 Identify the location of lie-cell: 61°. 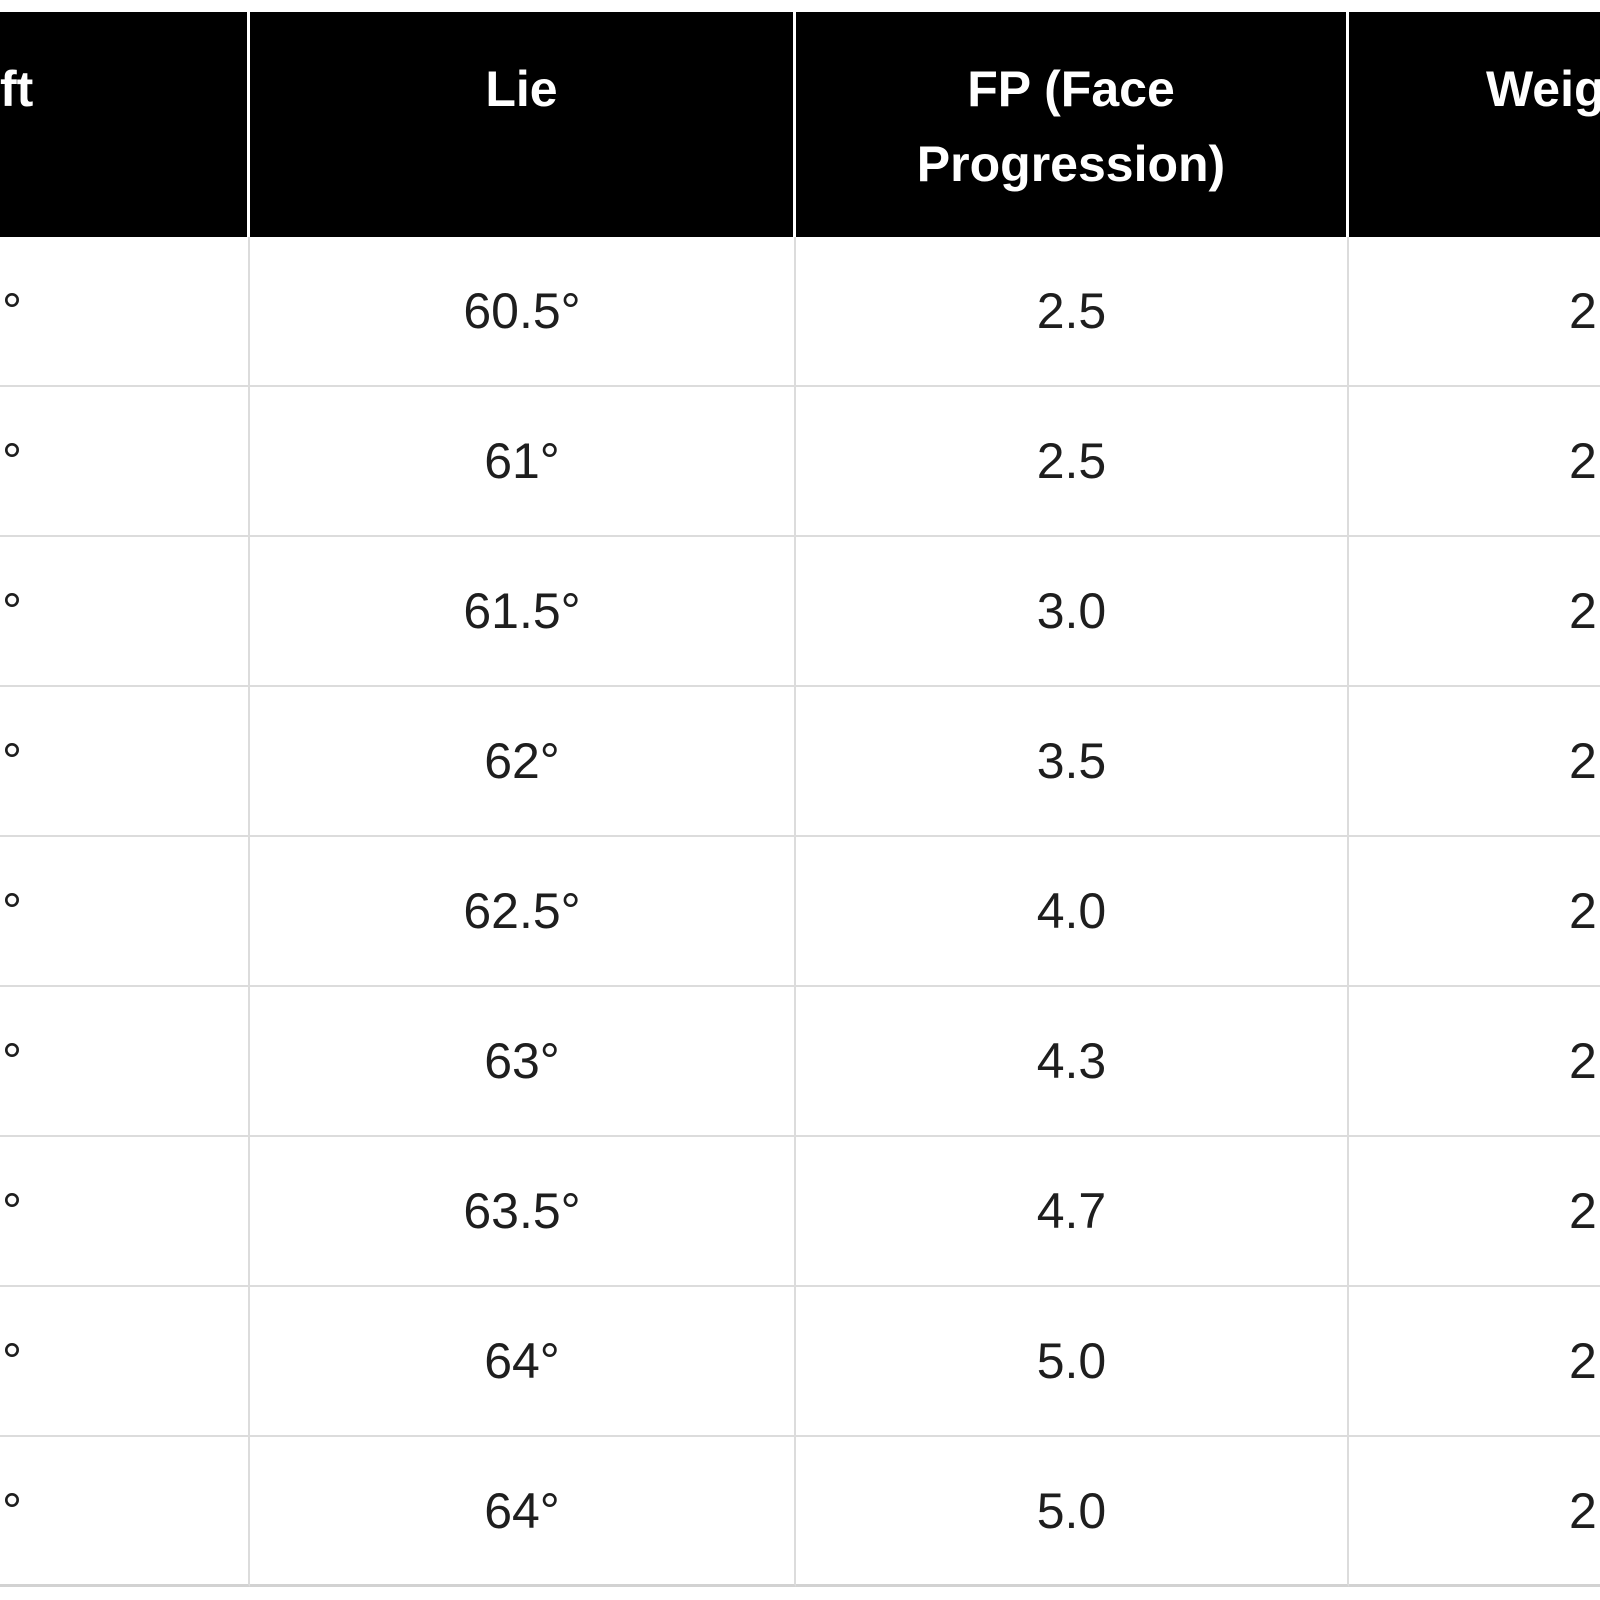
(523, 462).